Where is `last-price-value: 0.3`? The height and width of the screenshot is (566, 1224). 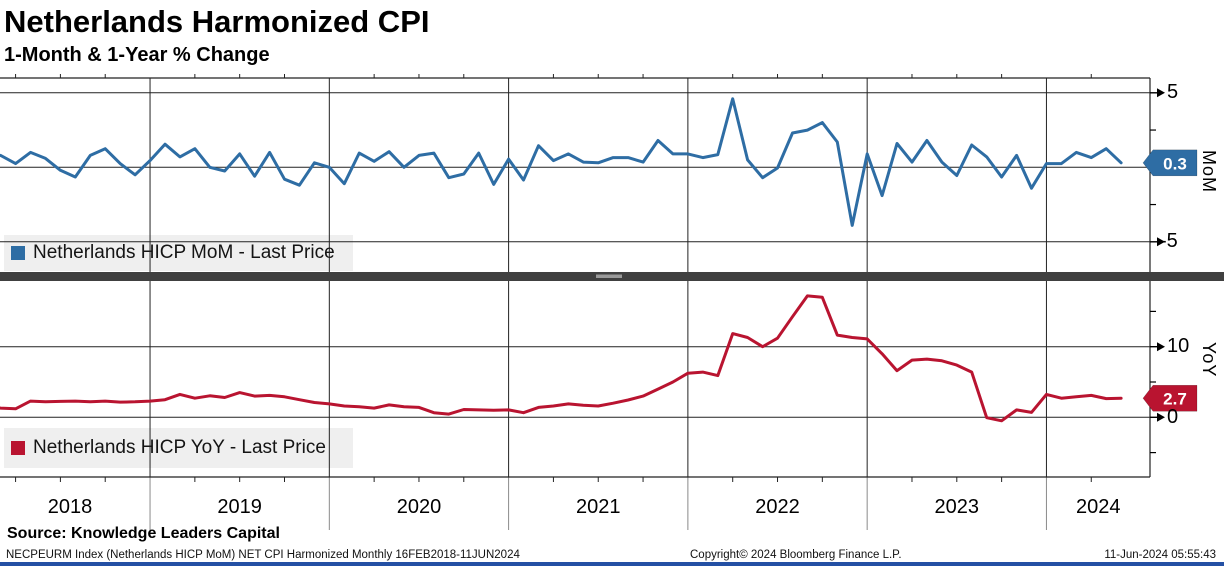
last-price-value: 0.3 is located at coordinates (1175, 163).